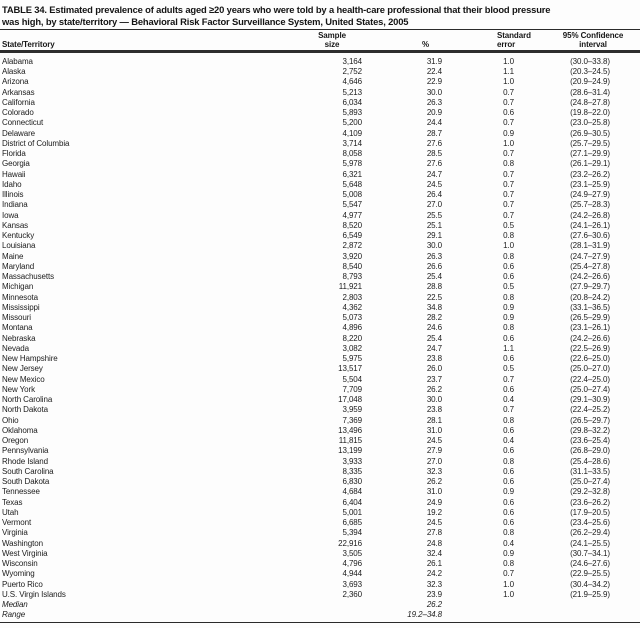  Describe the element at coordinates (352, 277) in the screenshot. I see `sample-size-cell: 8,793` at that location.